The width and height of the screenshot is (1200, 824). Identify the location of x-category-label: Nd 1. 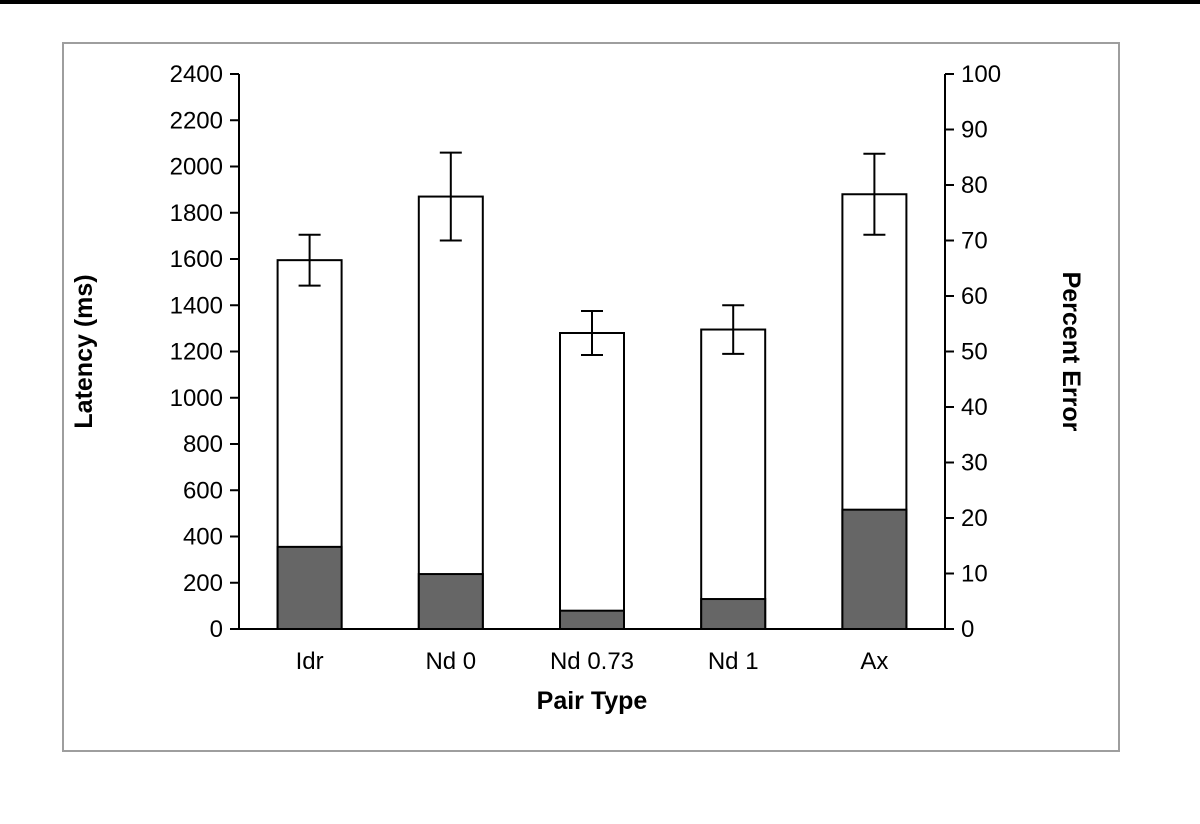
(733, 661).